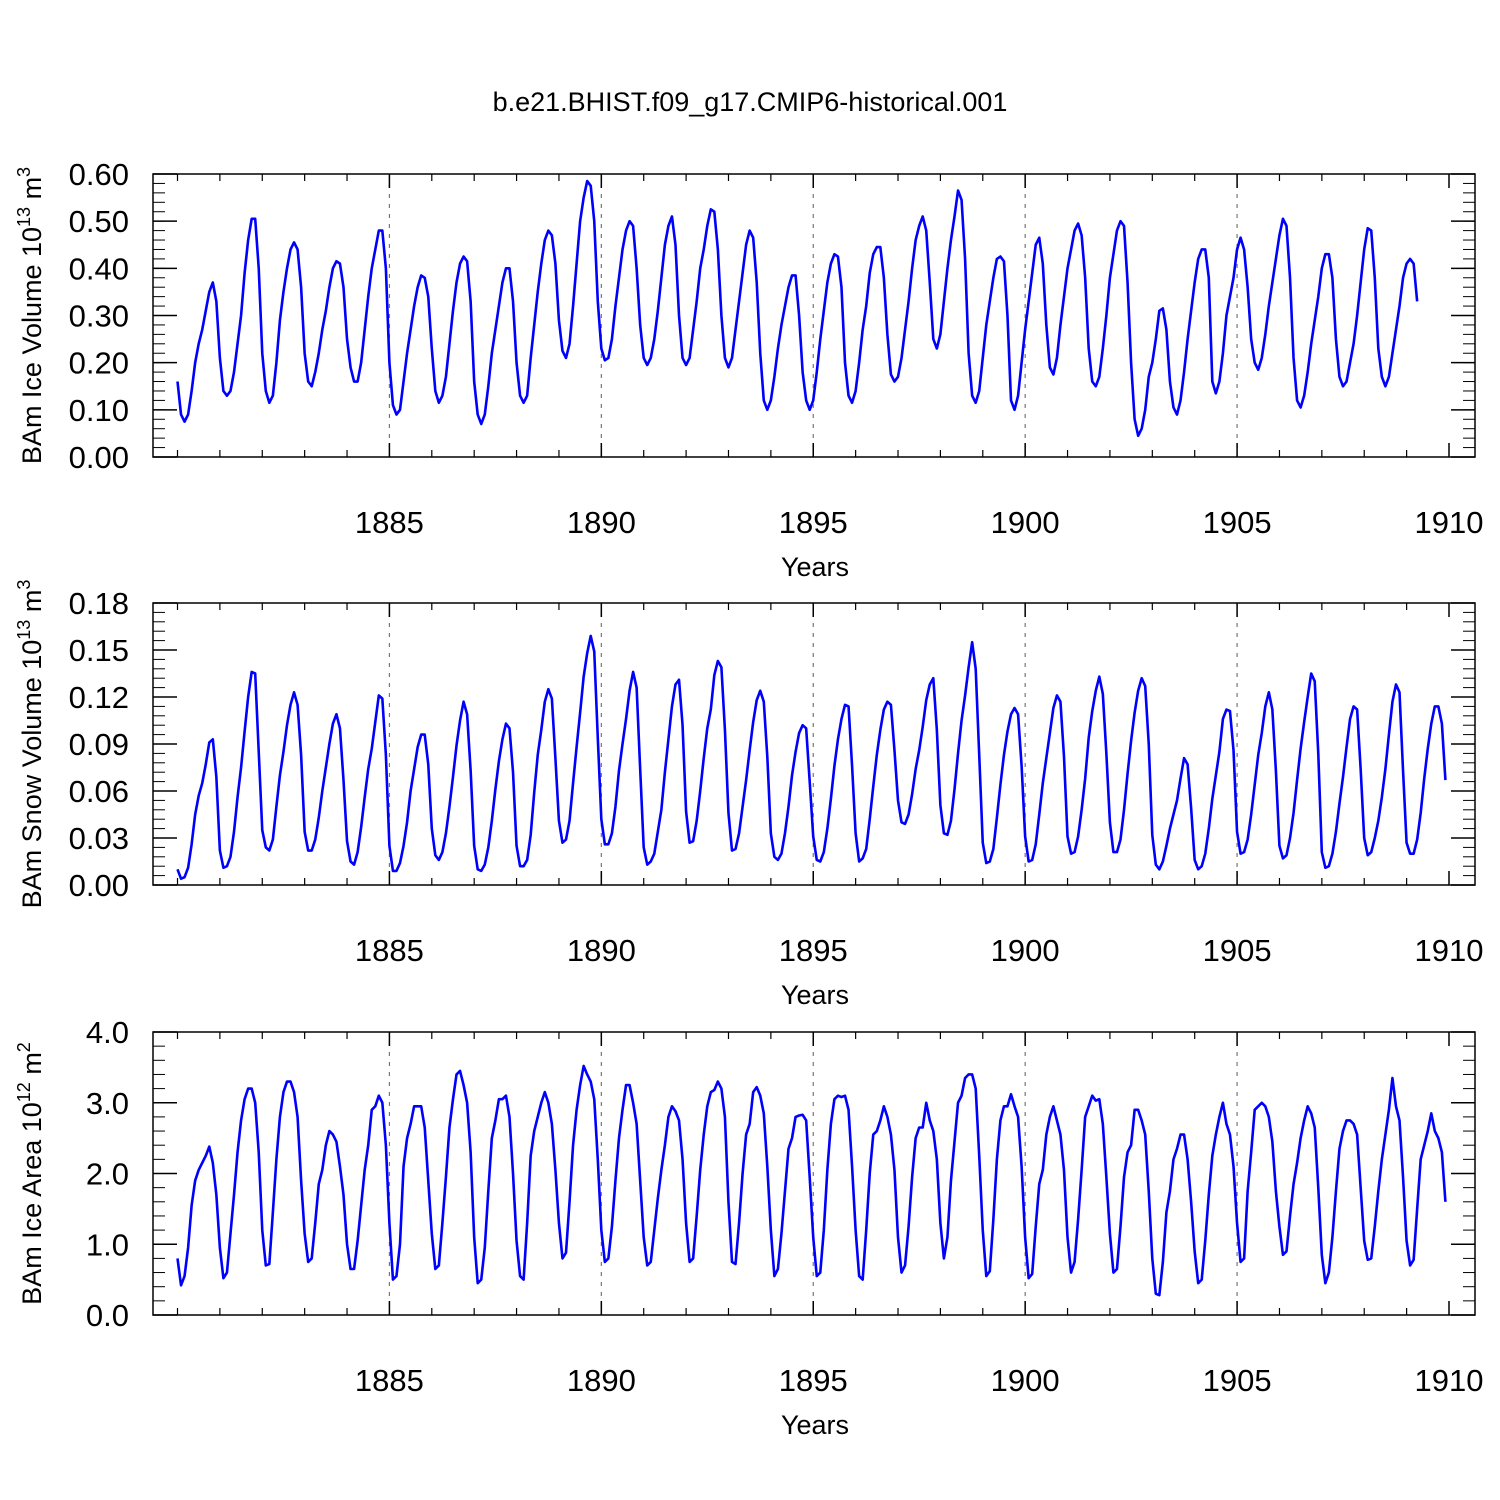 The height and width of the screenshot is (1500, 1500). Describe the element at coordinates (750, 102) in the screenshot. I see `chart-title: b.e21.BHIST.f09_g17.CMIP6-historical.001` at that location.